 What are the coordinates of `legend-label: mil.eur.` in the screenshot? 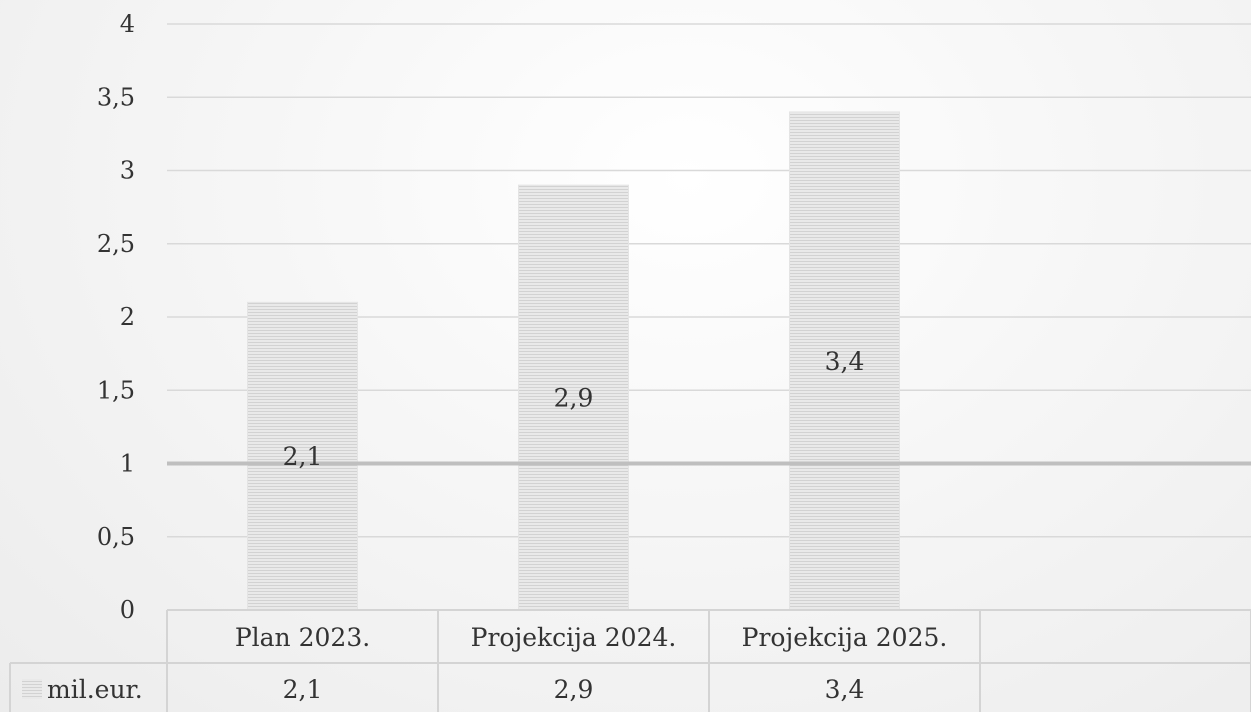 It's located at (95, 689).